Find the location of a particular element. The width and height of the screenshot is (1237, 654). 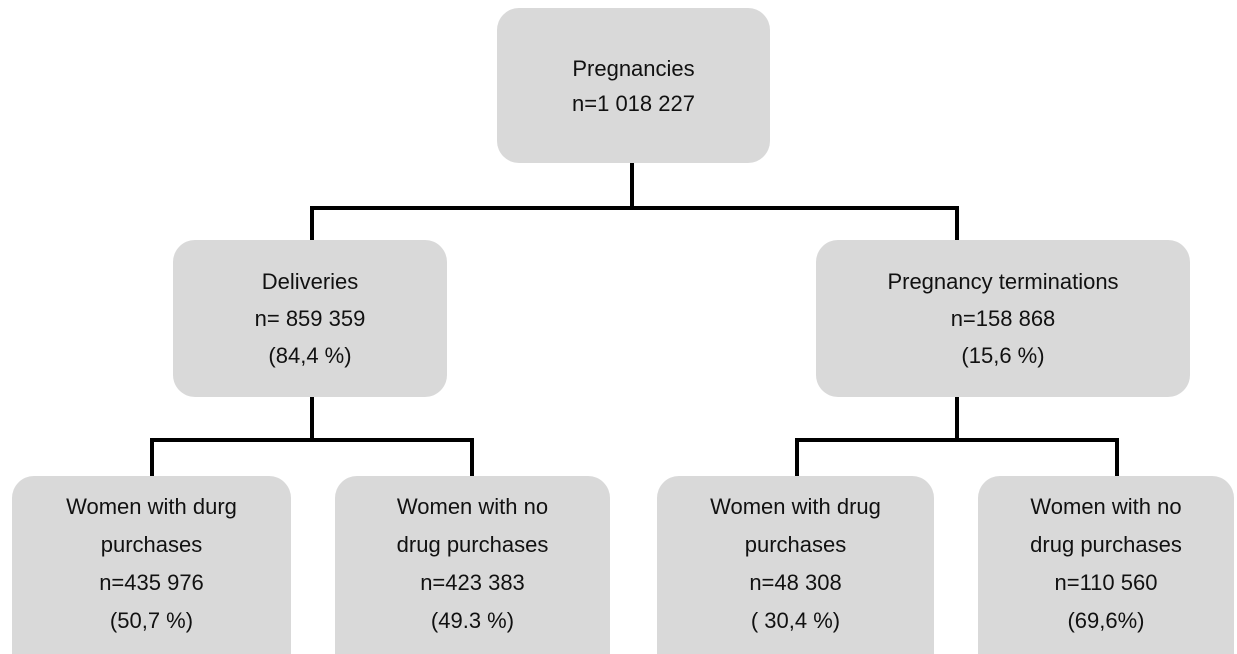

node-text: Pregnancies is located at coordinates (633, 68).